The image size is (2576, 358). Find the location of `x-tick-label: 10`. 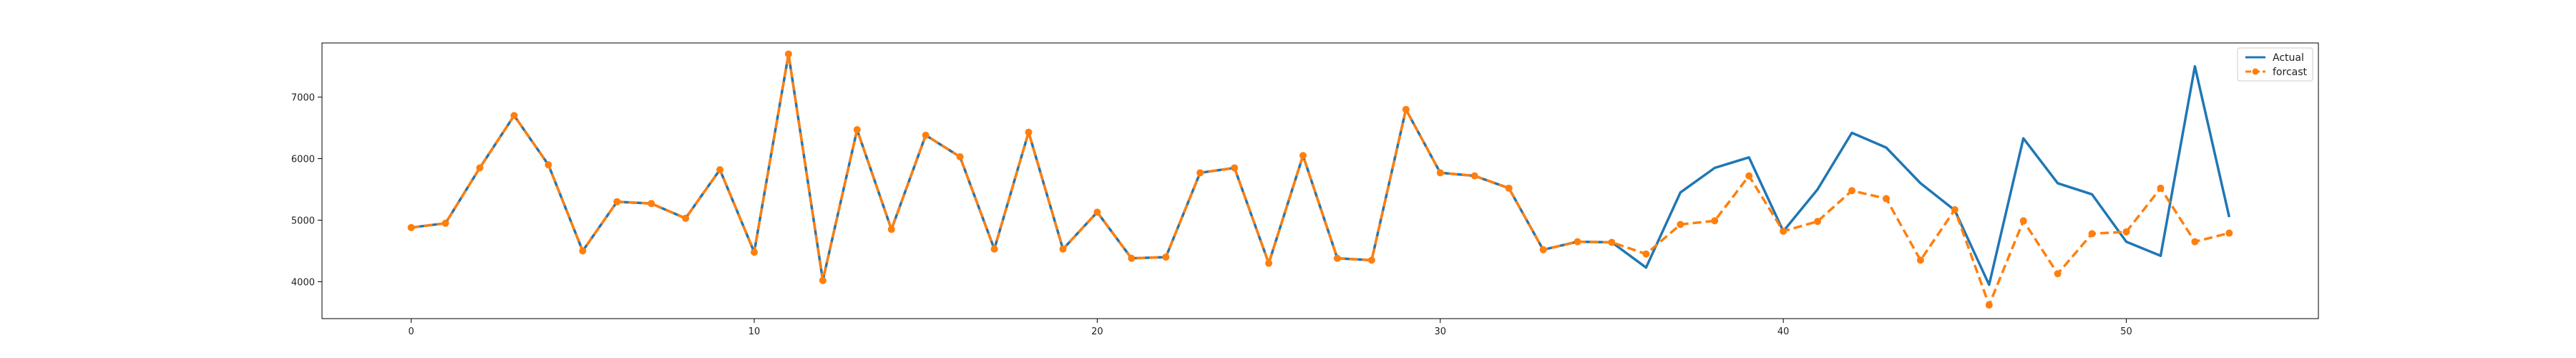

x-tick-label: 10 is located at coordinates (754, 331).